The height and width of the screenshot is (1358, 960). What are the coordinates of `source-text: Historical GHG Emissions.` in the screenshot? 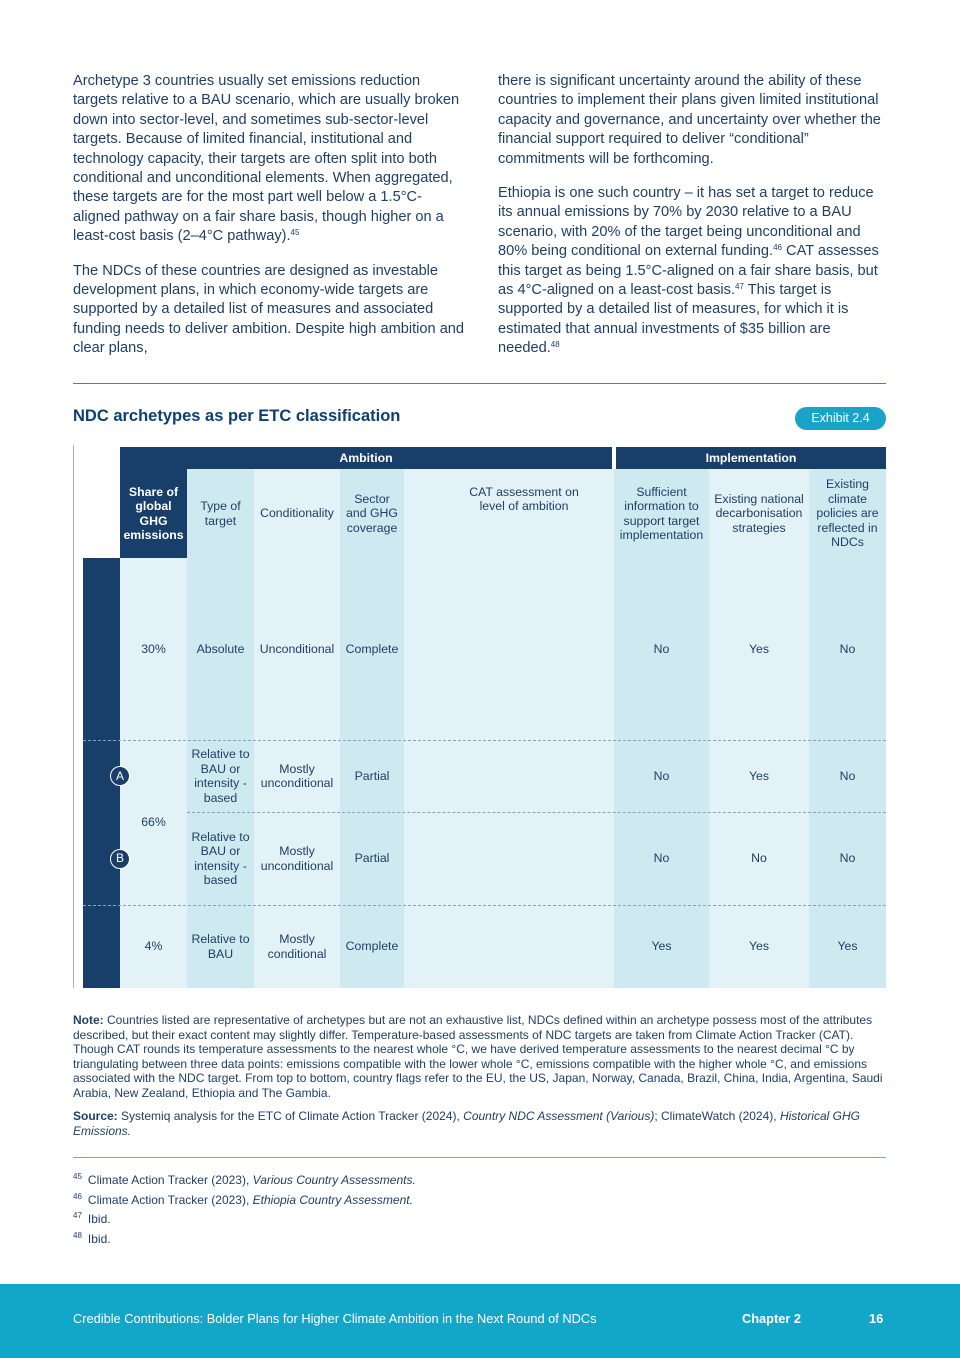 It's located at (466, 1123).